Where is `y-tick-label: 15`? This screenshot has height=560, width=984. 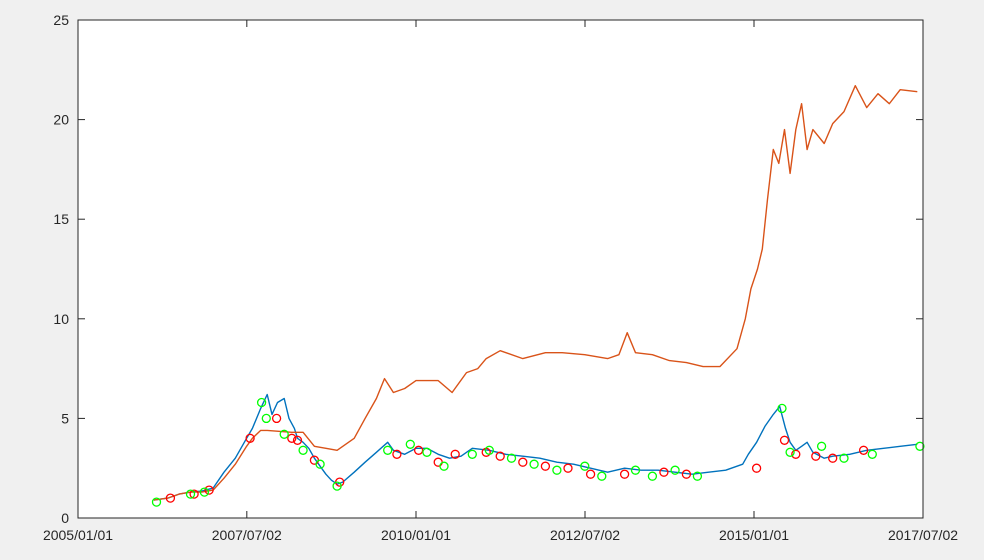
y-tick-label: 15 is located at coordinates (61, 219).